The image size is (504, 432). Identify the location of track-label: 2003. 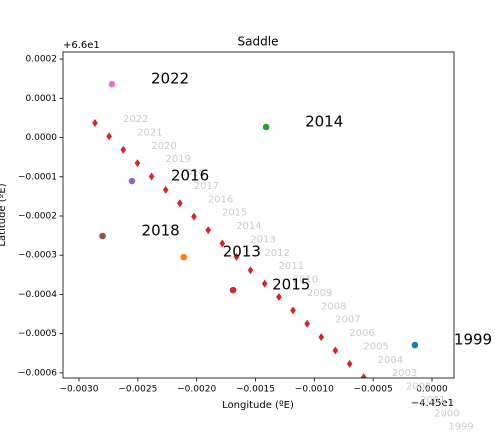
(404, 373).